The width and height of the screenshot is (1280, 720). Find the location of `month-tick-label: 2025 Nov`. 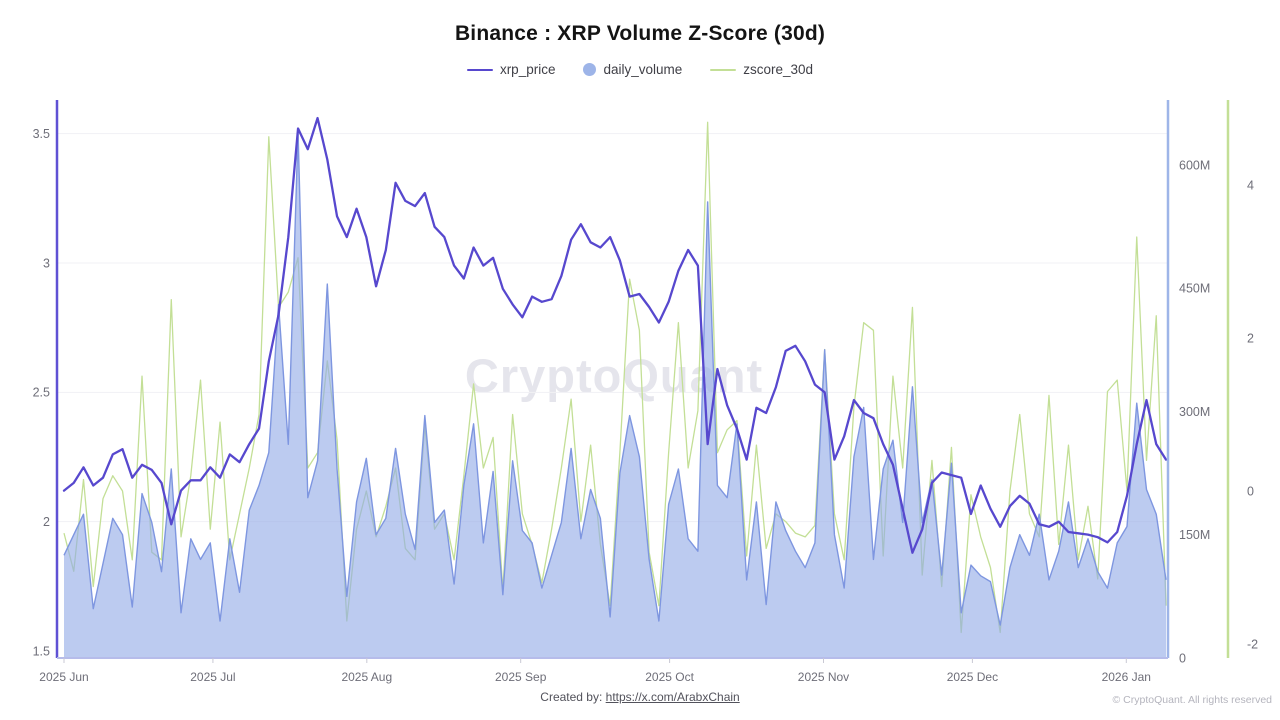

month-tick-label: 2025 Nov is located at coordinates (823, 677).